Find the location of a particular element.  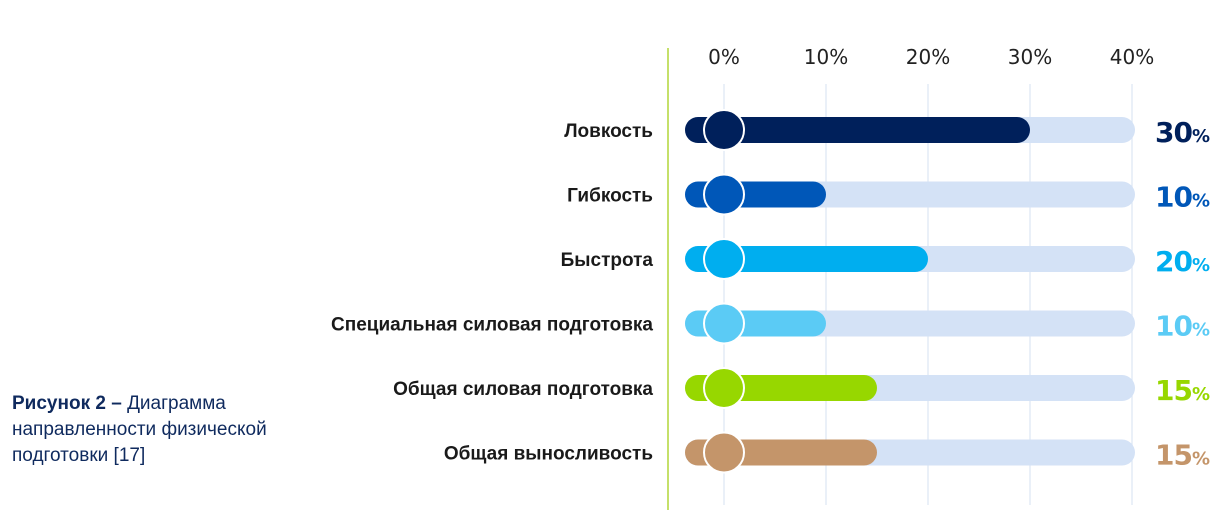

x-tick-label: 10% is located at coordinates (826, 57).